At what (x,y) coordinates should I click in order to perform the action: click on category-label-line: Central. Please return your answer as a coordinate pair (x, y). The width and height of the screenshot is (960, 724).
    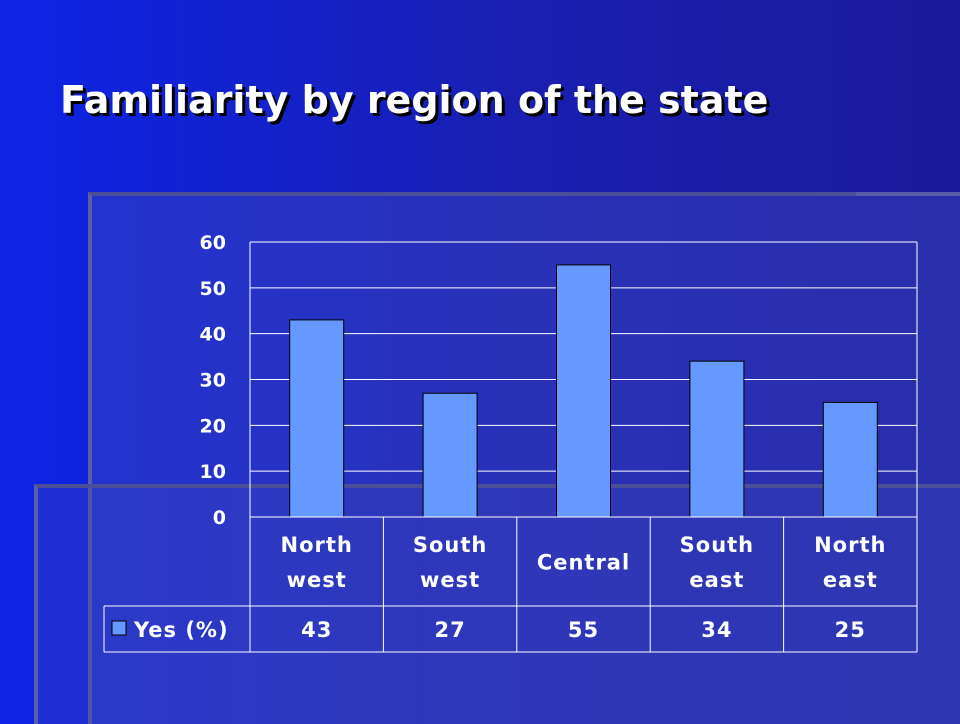
    Looking at the image, I should click on (583, 563).